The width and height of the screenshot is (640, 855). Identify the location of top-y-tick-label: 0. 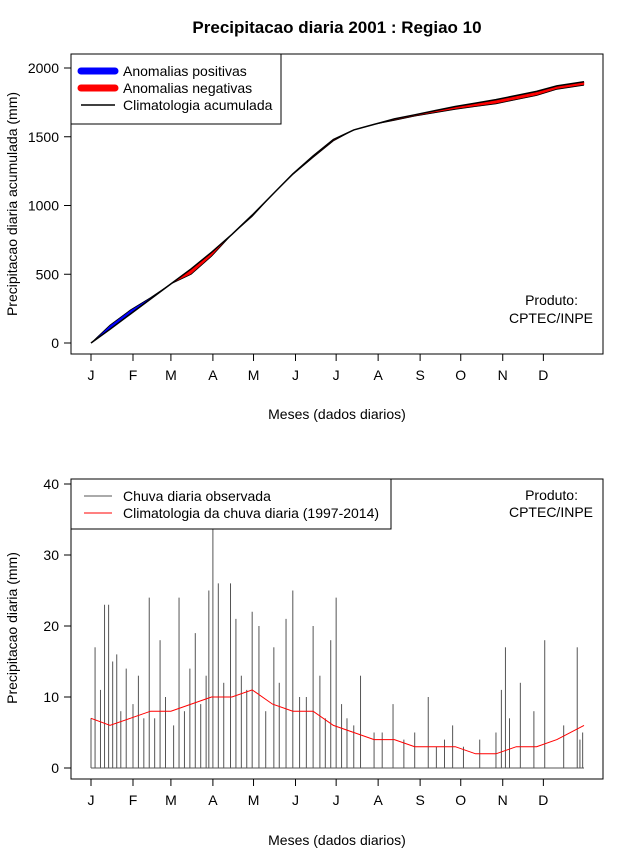
(55, 343).